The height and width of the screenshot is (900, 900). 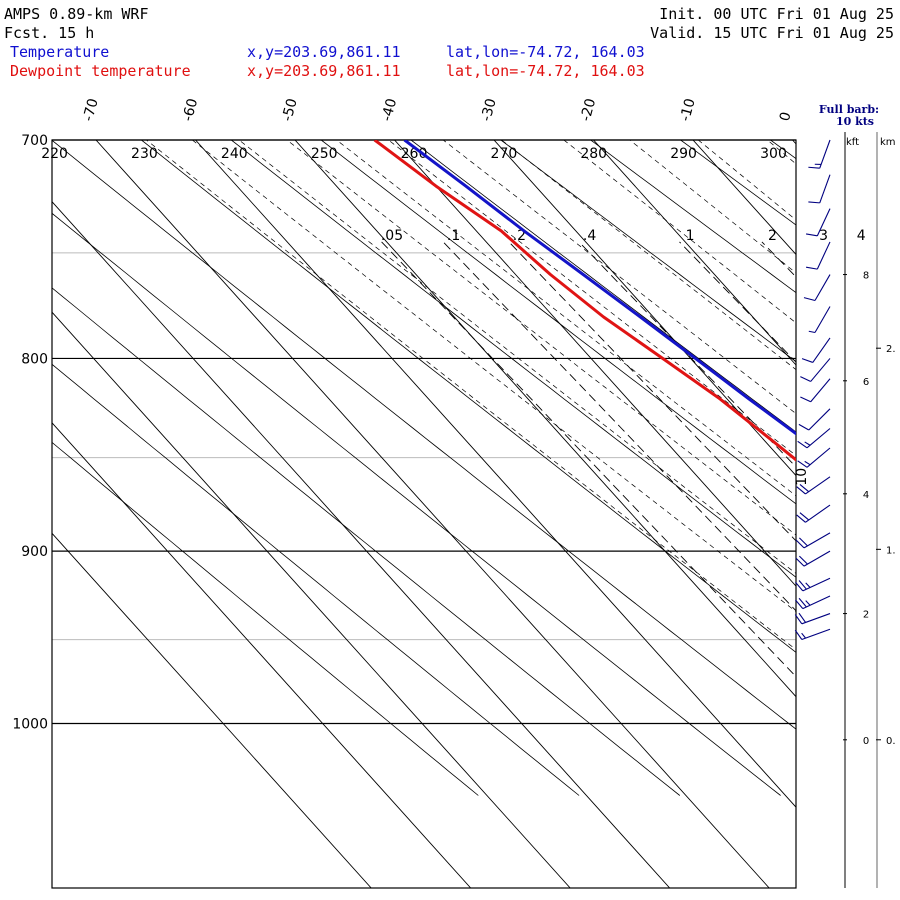 I want to click on kft-label: kft, so click(x=852, y=142).